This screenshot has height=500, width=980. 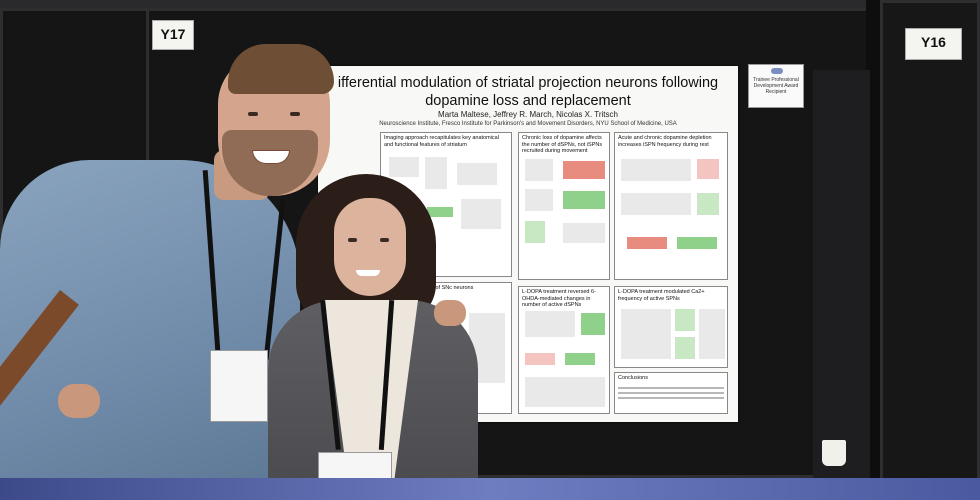 What do you see at coordinates (79, 401) in the screenshot?
I see `man-hand` at bounding box center [79, 401].